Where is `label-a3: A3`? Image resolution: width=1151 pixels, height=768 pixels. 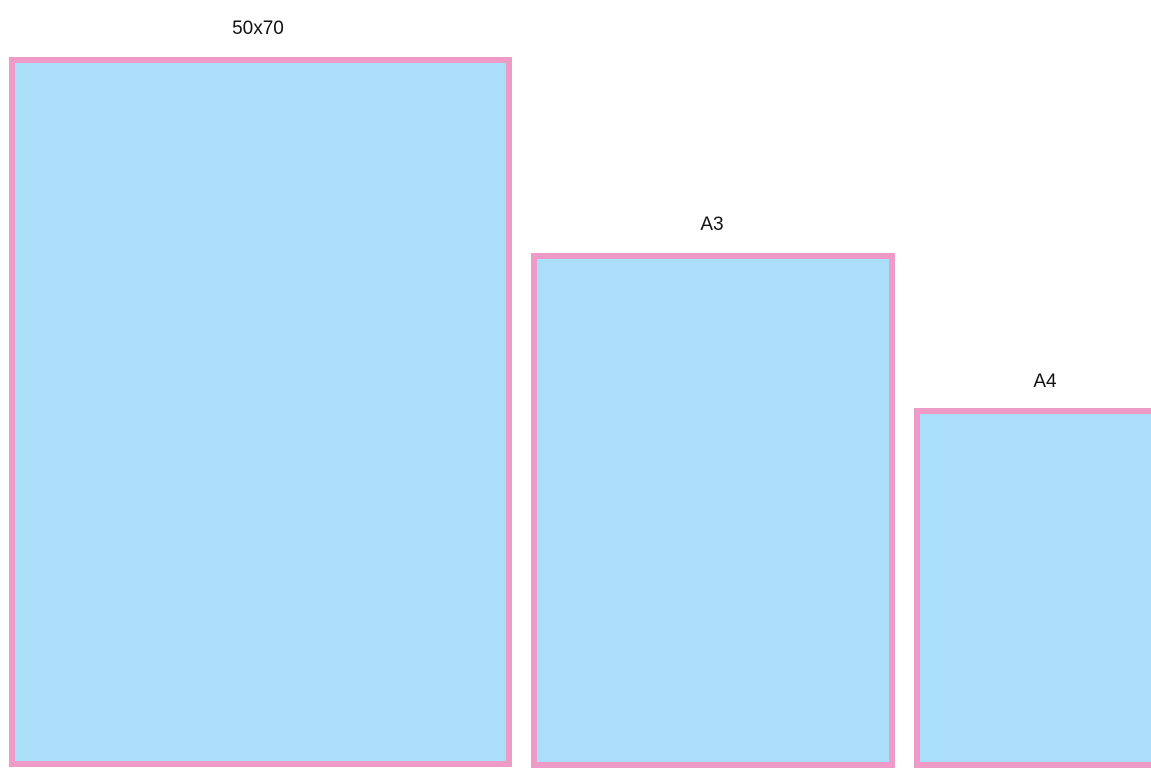
label-a3: A3 is located at coordinates (712, 224).